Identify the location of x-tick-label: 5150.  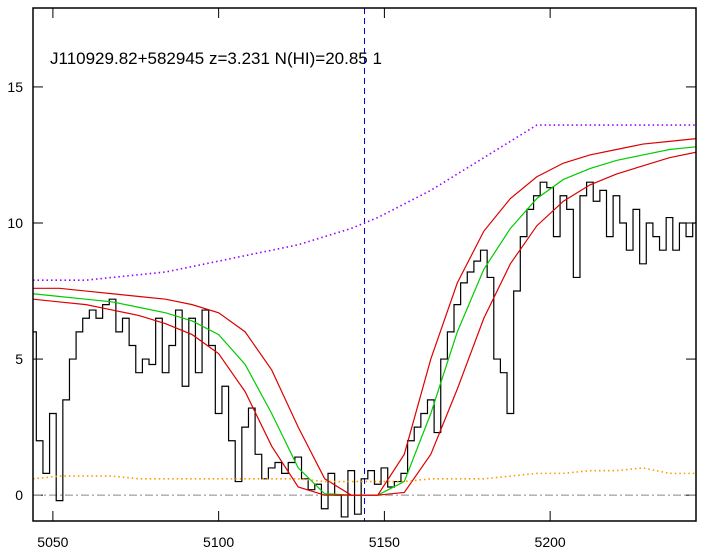
(384, 542).